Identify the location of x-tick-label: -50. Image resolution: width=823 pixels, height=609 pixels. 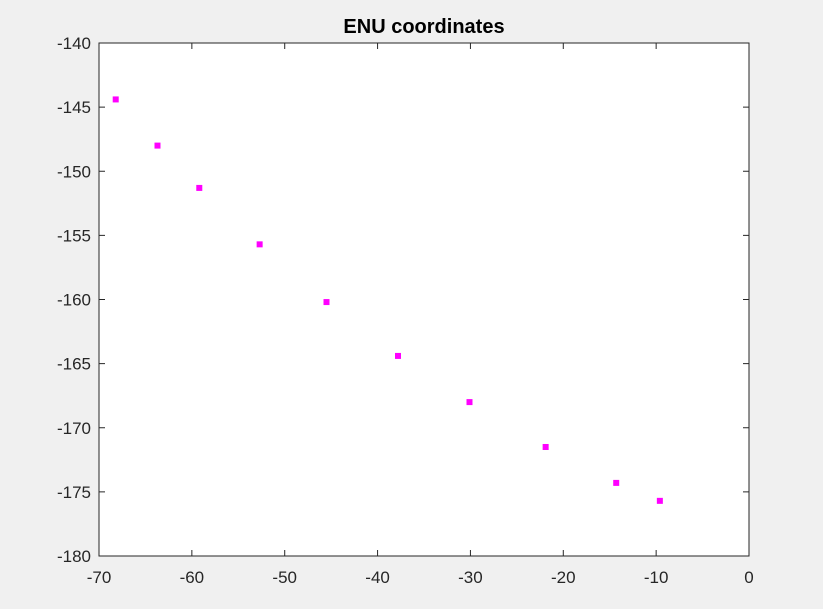
(284, 577).